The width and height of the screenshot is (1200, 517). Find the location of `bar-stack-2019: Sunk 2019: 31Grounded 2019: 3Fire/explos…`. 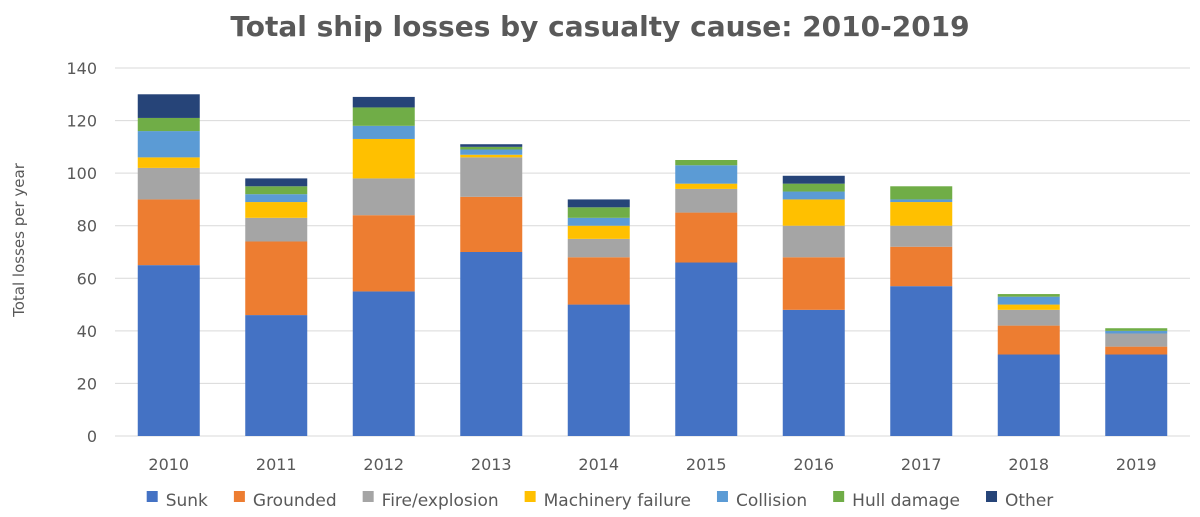

bar-stack-2019: Sunk 2019: 31Grounded 2019: 3Fire/explos… is located at coordinates (1136, 382).